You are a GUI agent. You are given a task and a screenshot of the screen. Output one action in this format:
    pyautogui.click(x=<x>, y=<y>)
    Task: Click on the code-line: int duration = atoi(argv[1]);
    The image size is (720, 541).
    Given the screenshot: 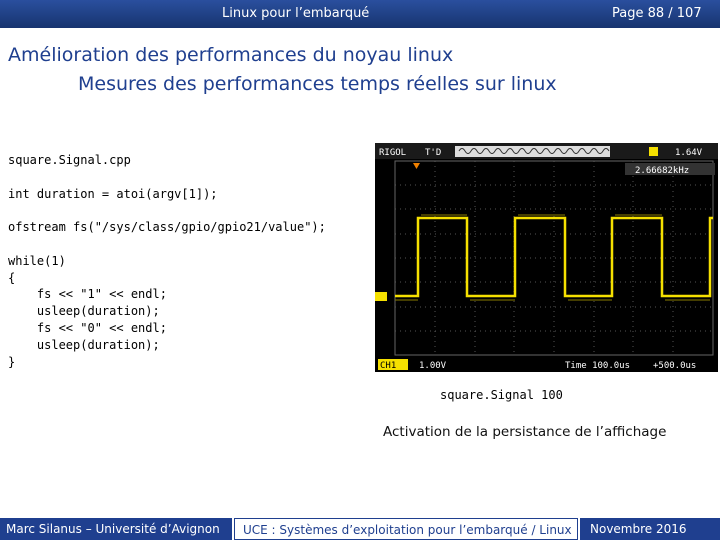 What is the action you would take?
    pyautogui.click(x=113, y=193)
    